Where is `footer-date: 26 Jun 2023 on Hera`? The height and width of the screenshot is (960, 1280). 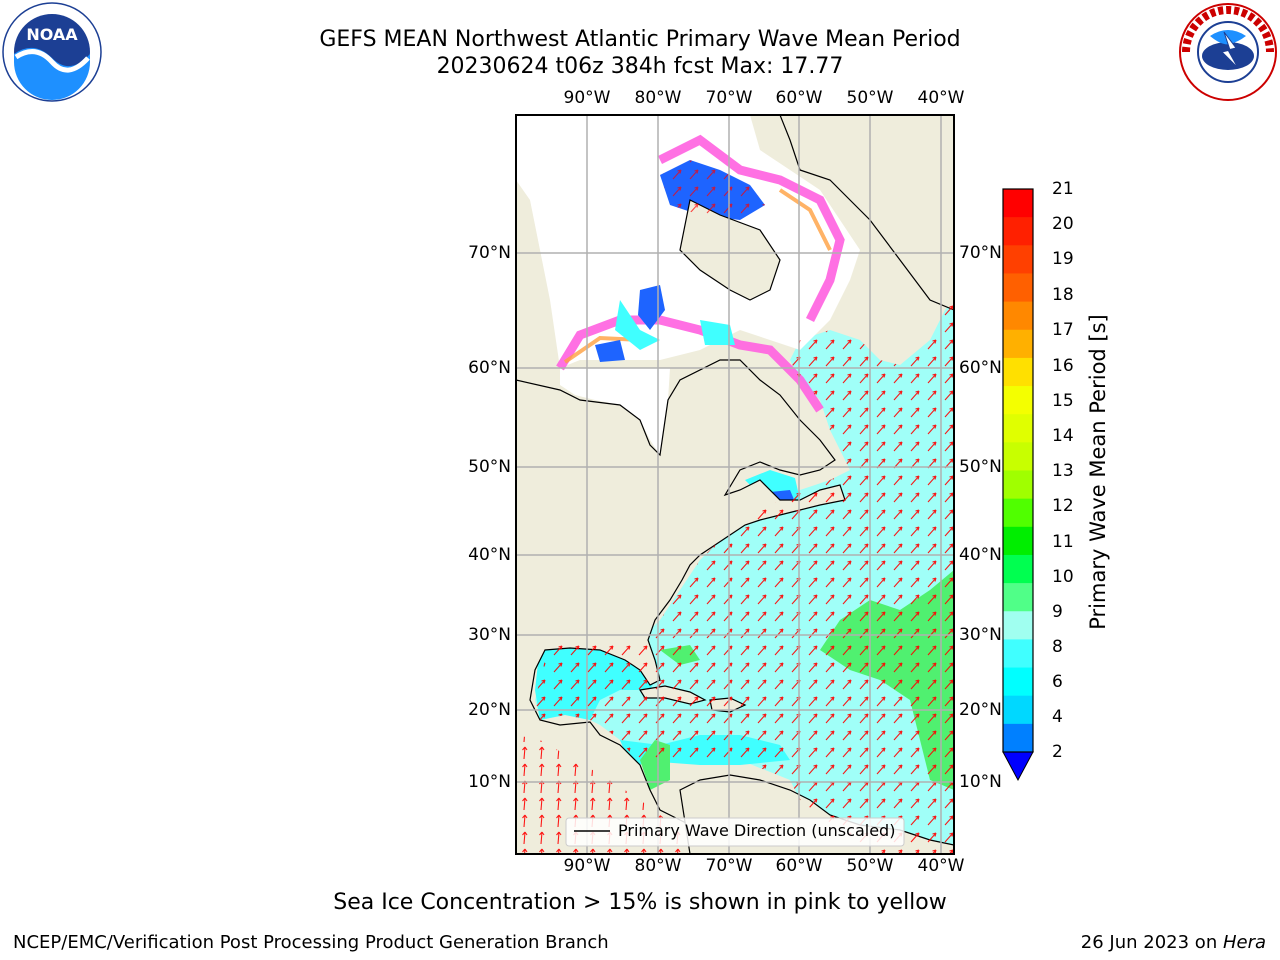 footer-date: 26 Jun 2023 on Hera is located at coordinates (1173, 942).